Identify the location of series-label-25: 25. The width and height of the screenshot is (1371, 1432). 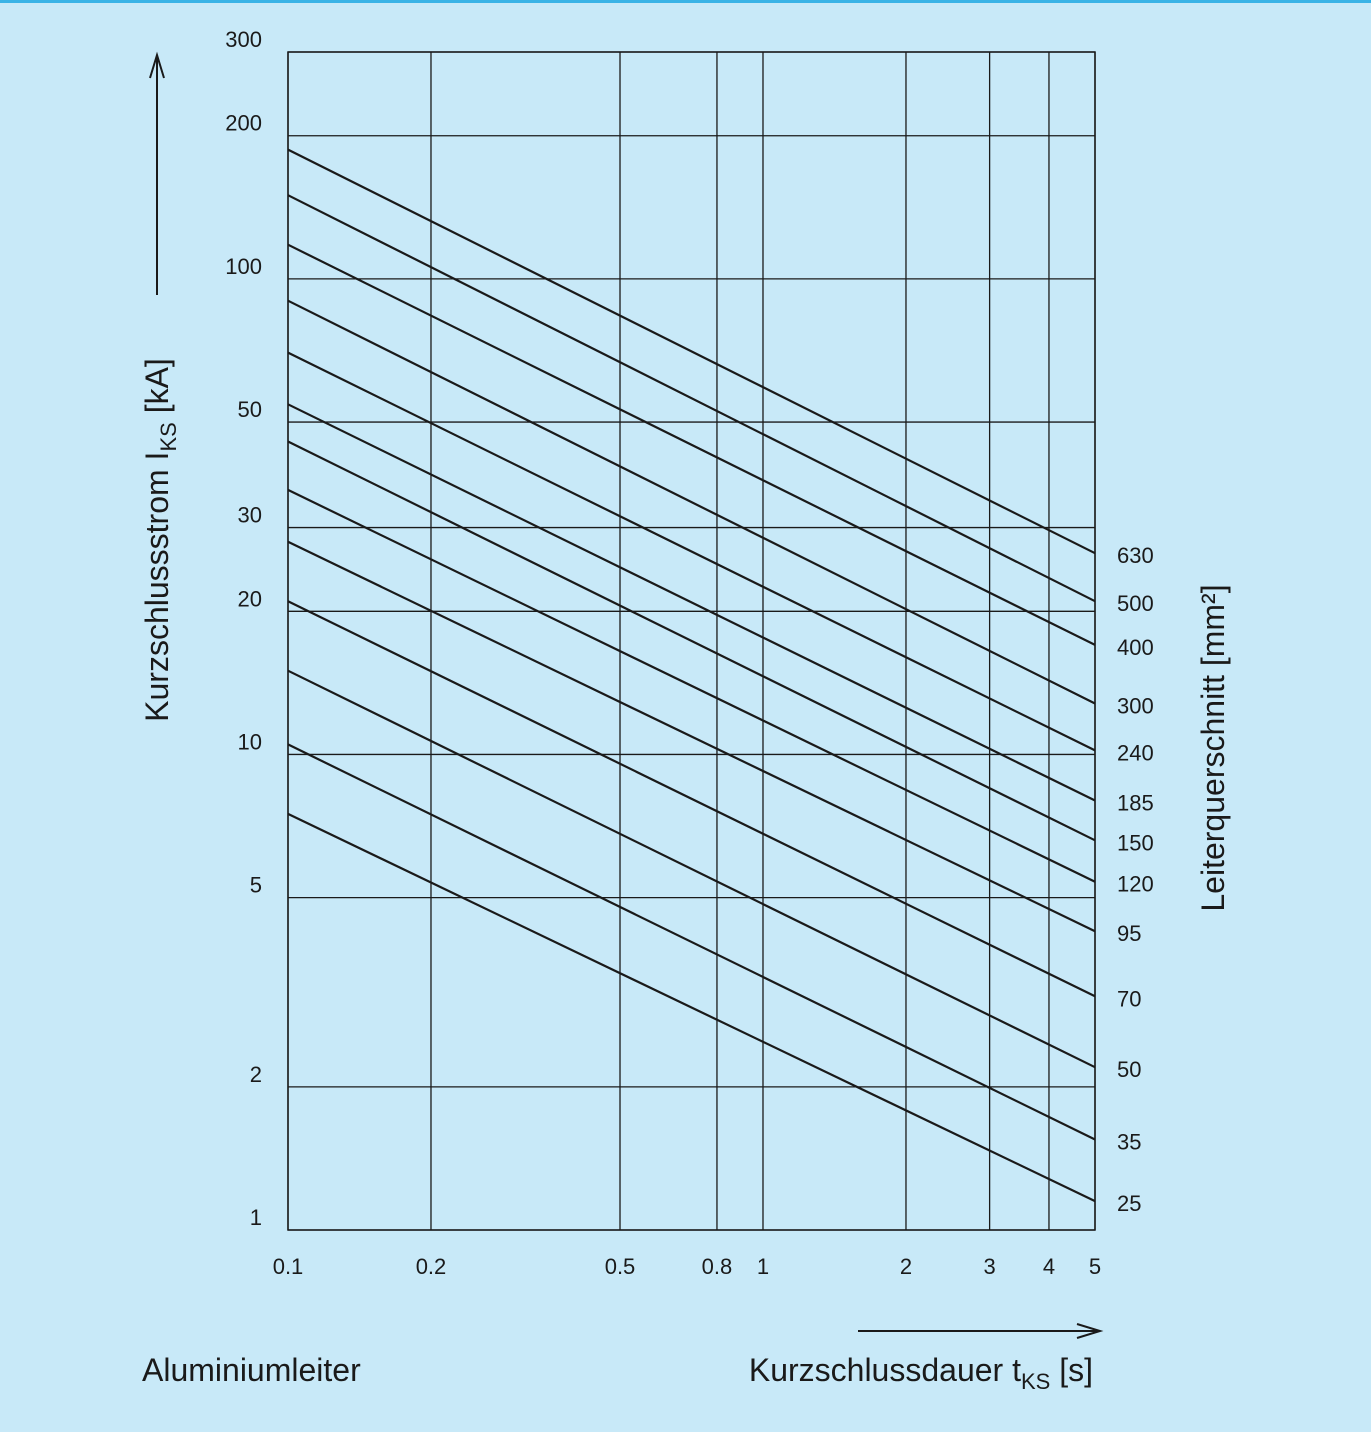
(1129, 1203).